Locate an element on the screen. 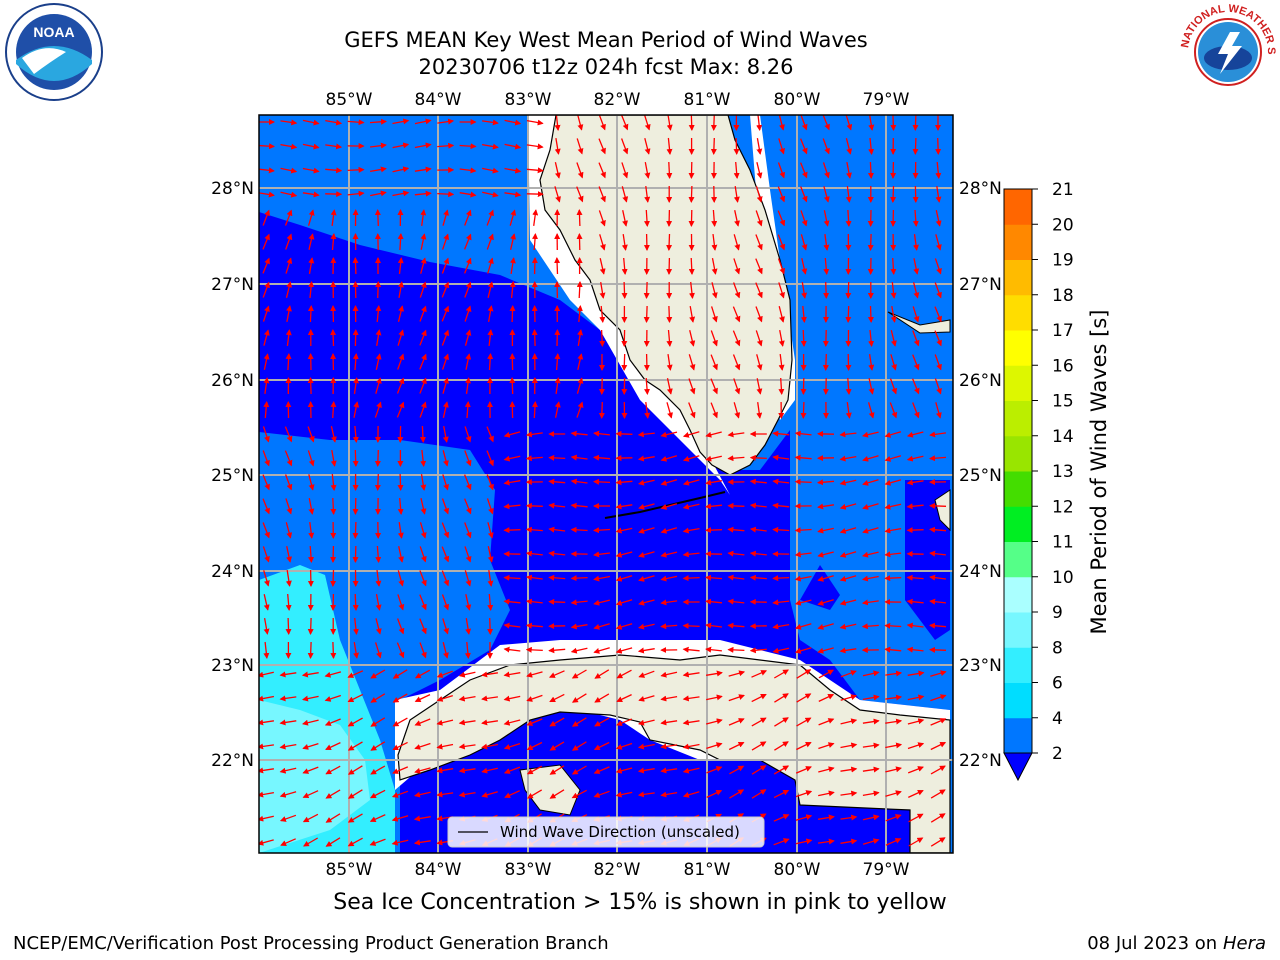  lon-label-bottom: 80°W is located at coordinates (797, 870).